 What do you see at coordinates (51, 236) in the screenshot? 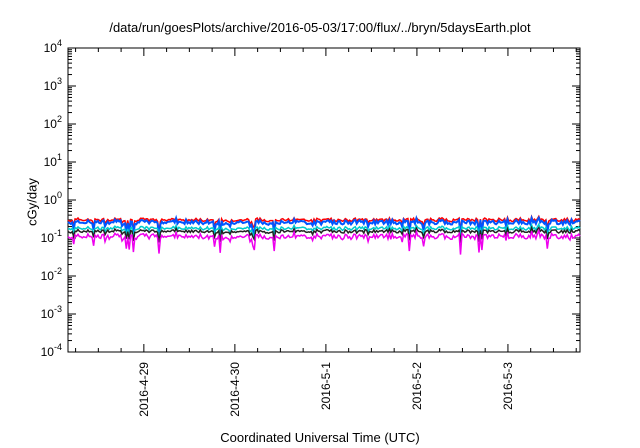
I see `y-tick-label: 10⁻¹` at bounding box center [51, 236].